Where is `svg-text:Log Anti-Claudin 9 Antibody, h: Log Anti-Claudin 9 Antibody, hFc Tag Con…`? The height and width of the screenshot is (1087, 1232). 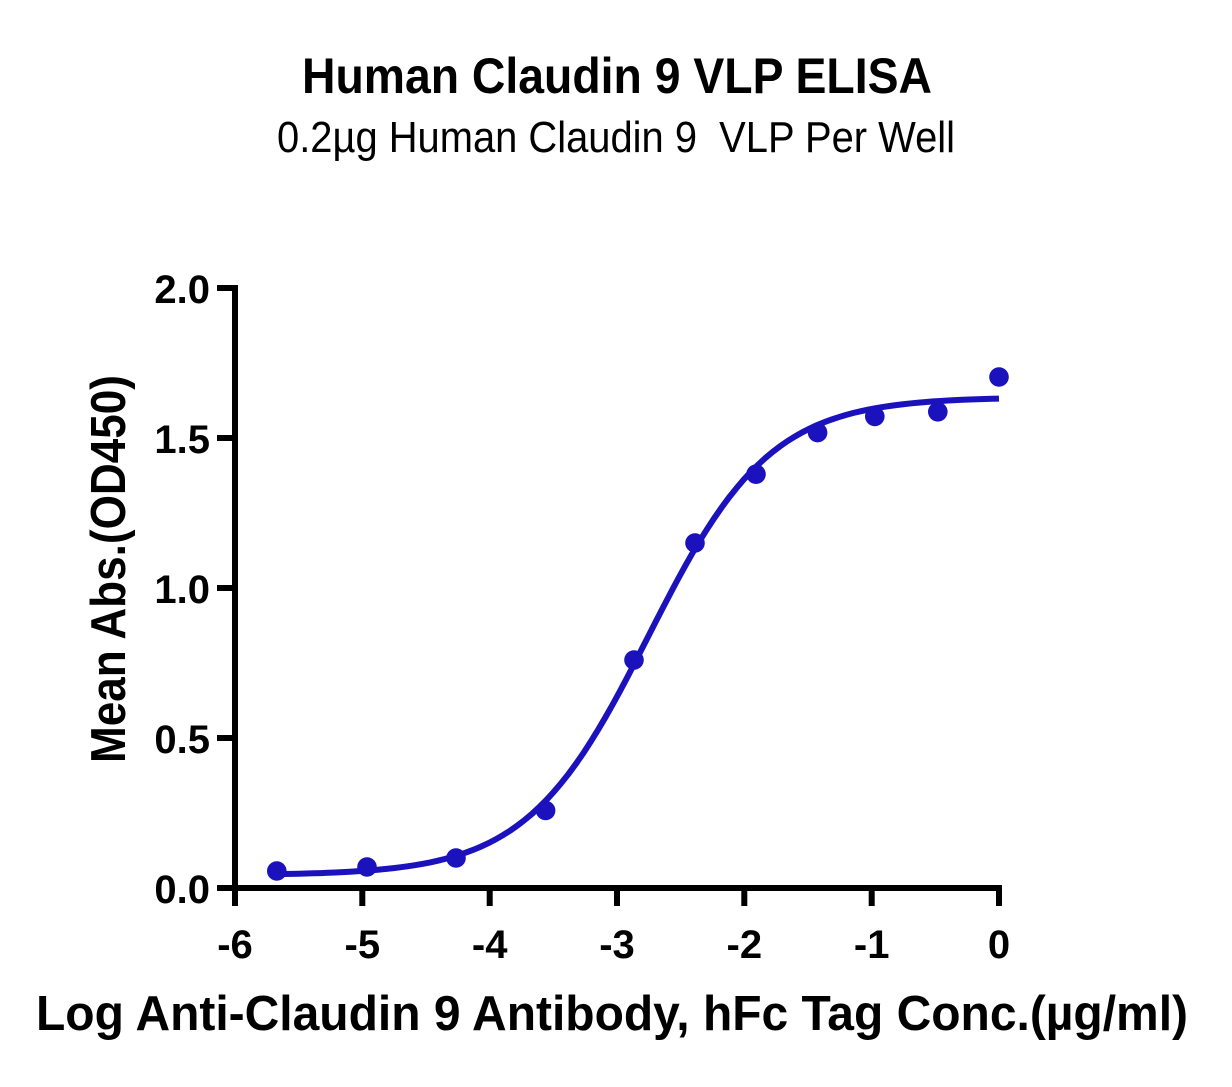
svg-text:Log Anti-Claudin 9 Antibody, h: Log Anti-Claudin 9 Antibody, hFc Tag Con… is located at coordinates (612, 1014).